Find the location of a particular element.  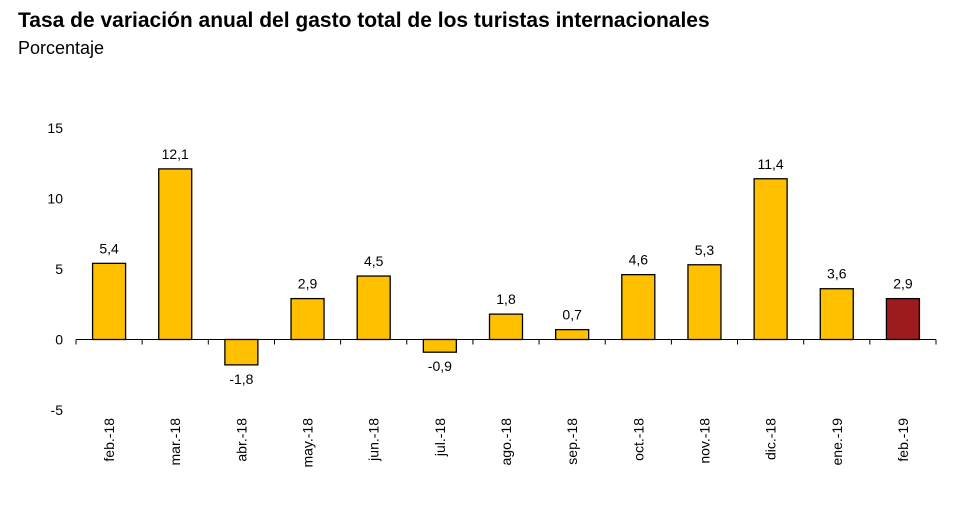

x-tick-label: dic.-18 is located at coordinates (771, 439).